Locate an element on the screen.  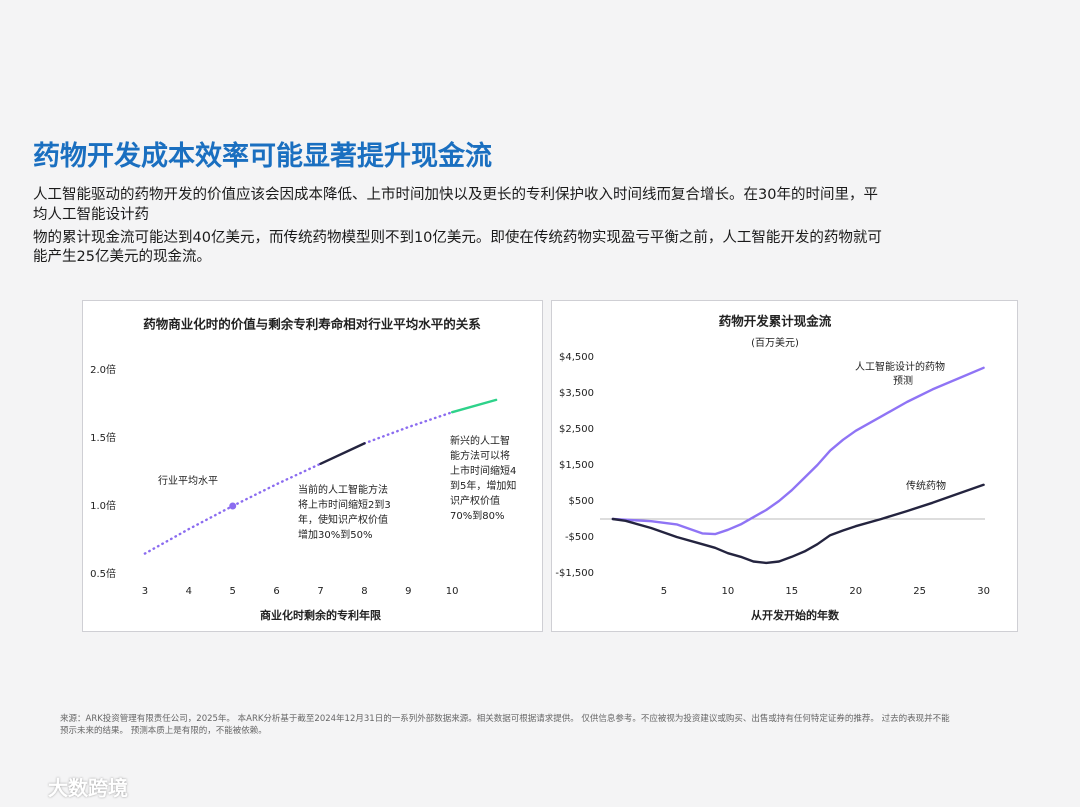
paragraph-line: 均人工智能设计药 is located at coordinates (91, 215).